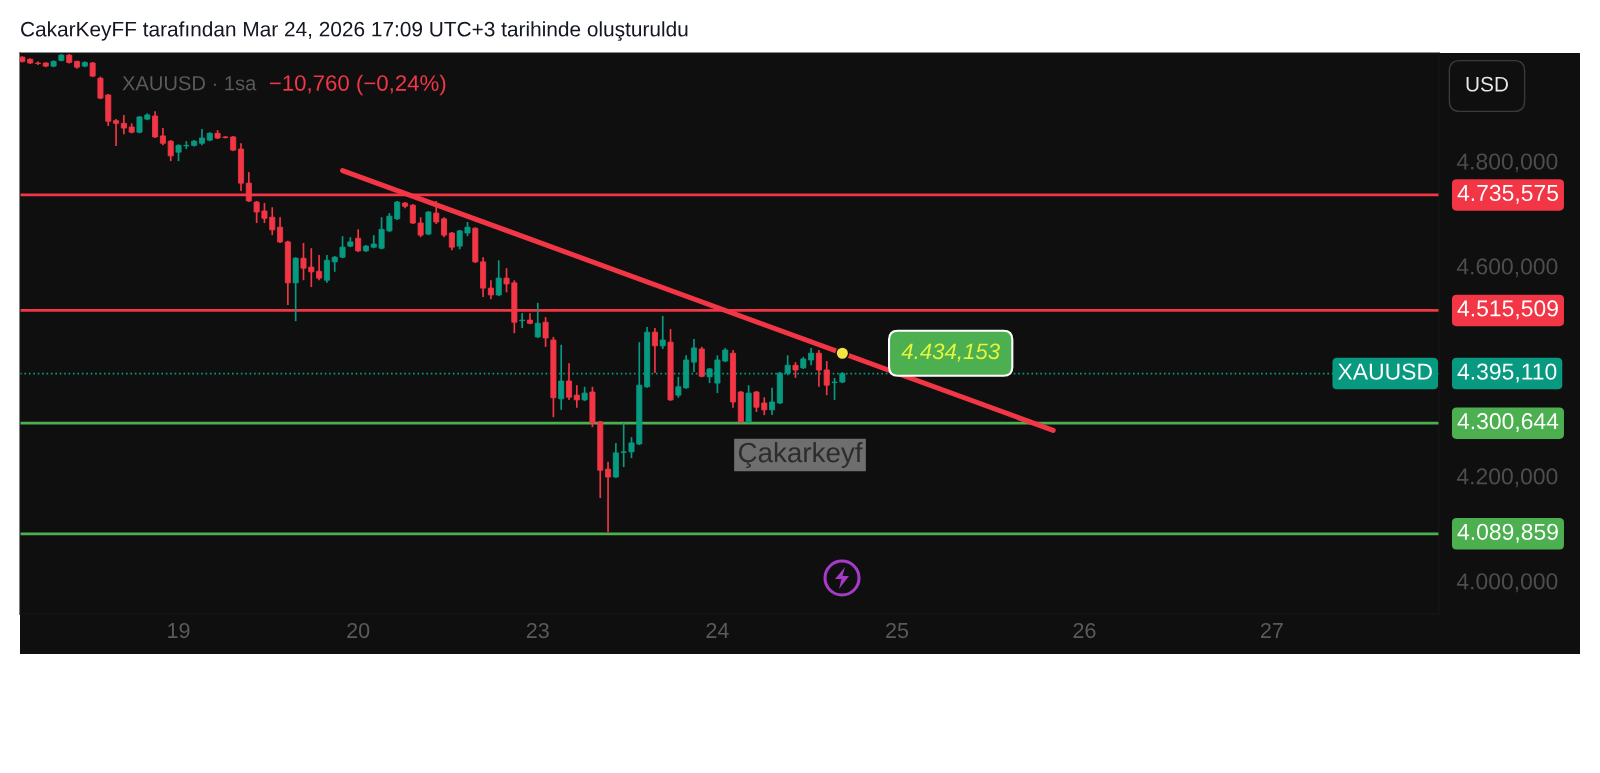 The image size is (1600, 773). What do you see at coordinates (1507, 163) in the screenshot?
I see `y-tick-label: 4.800,000` at bounding box center [1507, 163].